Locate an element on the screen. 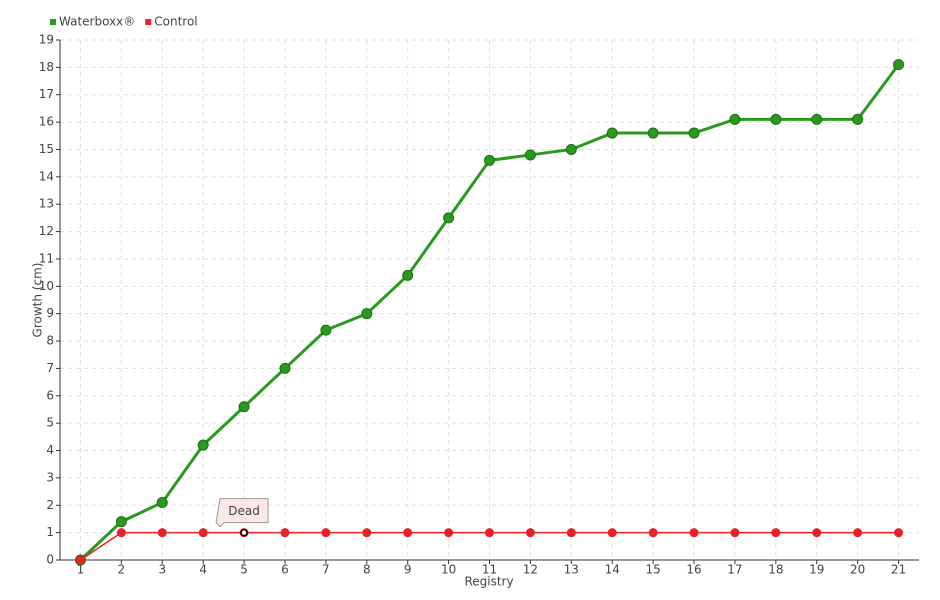 The height and width of the screenshot is (600, 940). y-tick-label: 4 is located at coordinates (50, 450).